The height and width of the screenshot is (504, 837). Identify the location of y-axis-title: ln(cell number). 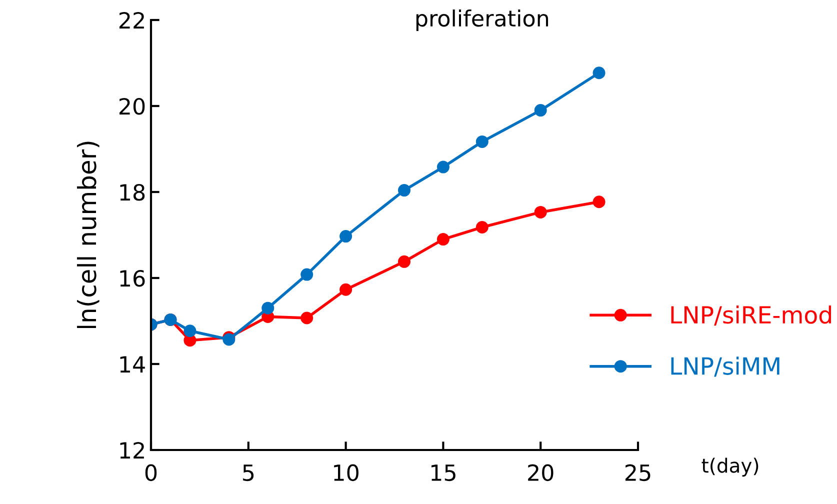
(88, 235).